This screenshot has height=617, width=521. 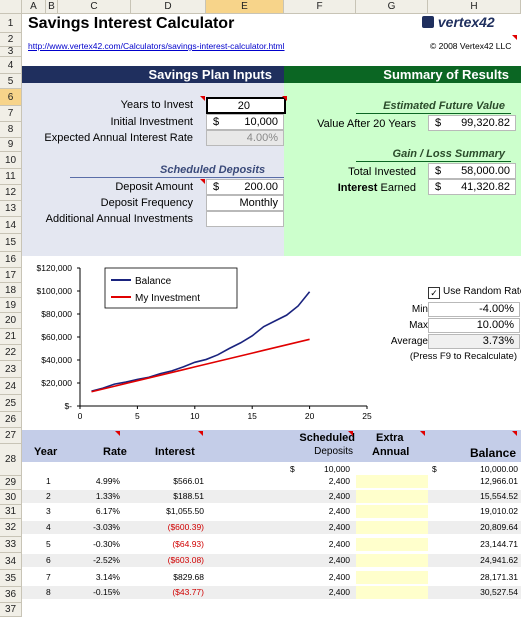 I want to click on table-row: 2 1.33% $188.51 2,400 15,554.52, so click(x=271, y=496).